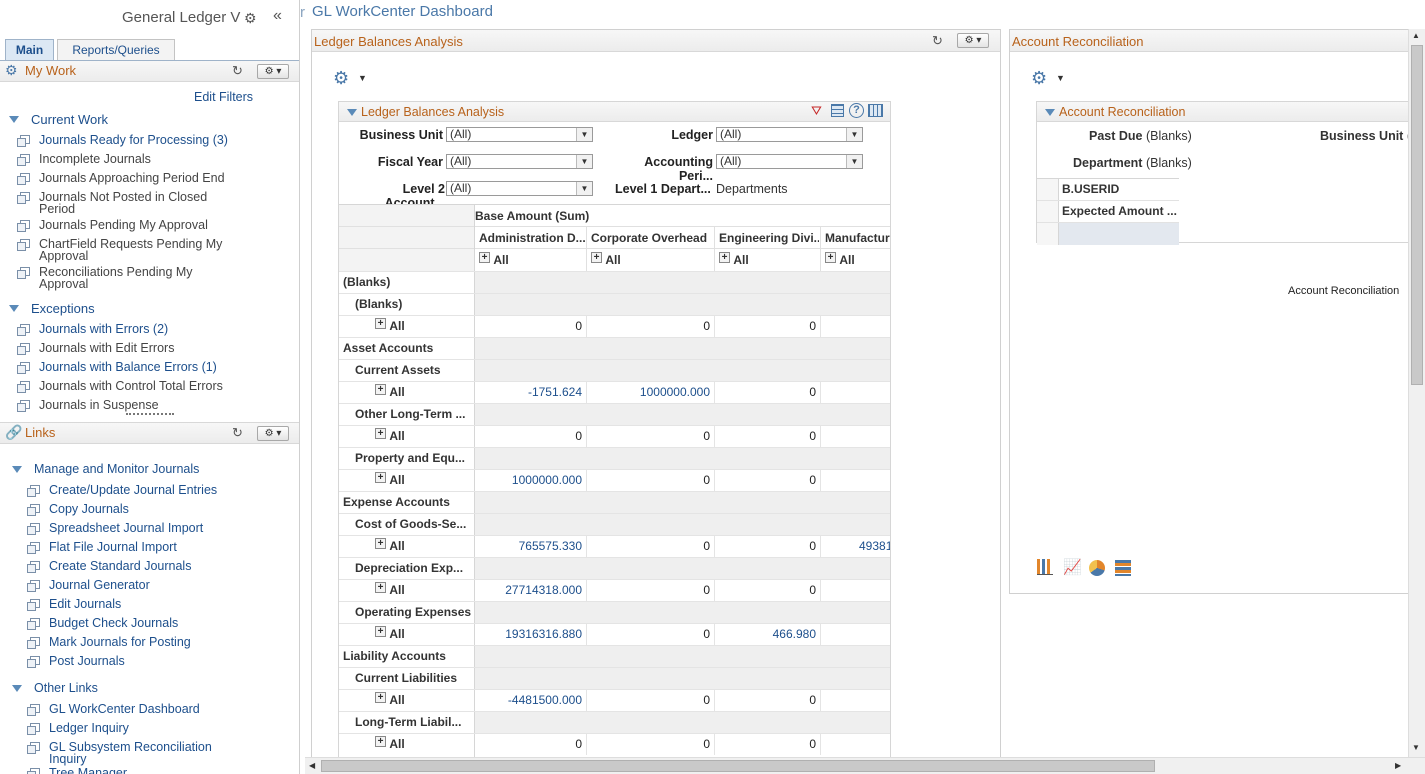  I want to click on settings-icon: ⚙, so click(250, 18).